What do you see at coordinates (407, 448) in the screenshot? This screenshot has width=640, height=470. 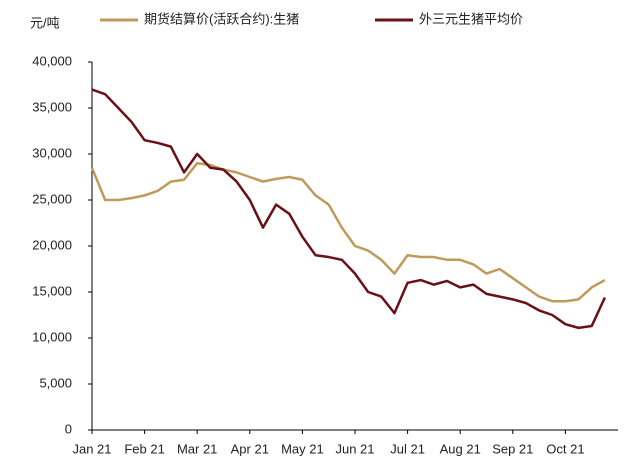 I see `x-tick-label: Jul 21` at bounding box center [407, 448].